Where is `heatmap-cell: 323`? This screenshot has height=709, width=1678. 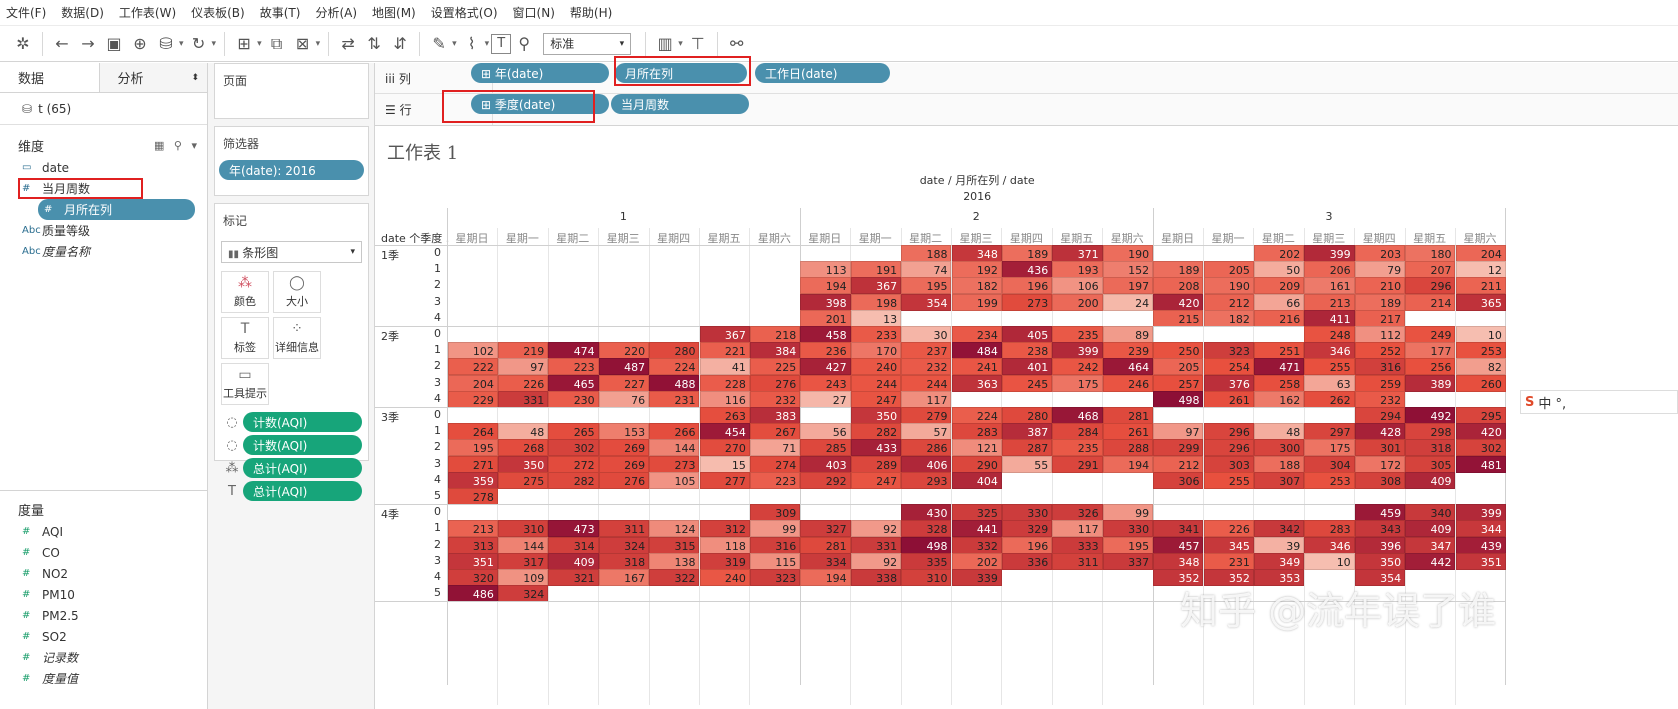 heatmap-cell: 323 is located at coordinates (1228, 351).